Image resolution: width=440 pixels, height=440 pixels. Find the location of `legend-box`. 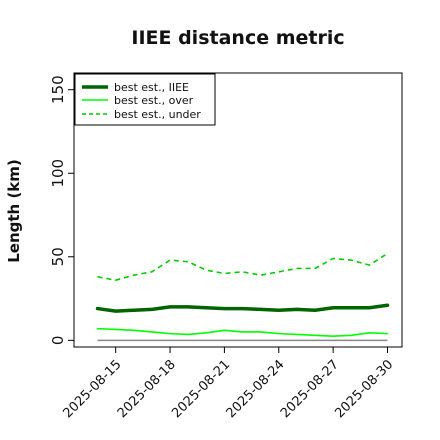

legend-box is located at coordinates (145, 99).